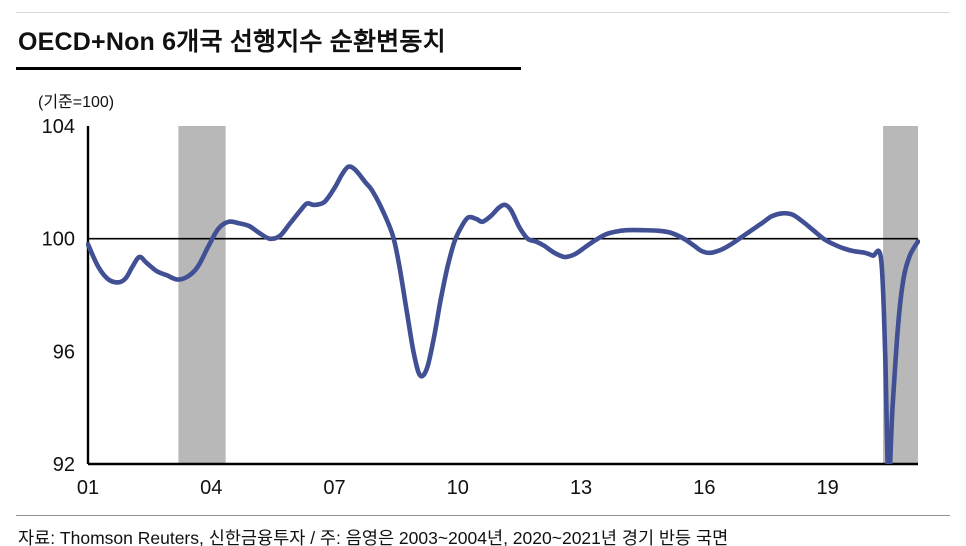 The height and width of the screenshot is (546, 966). I want to click on x-tick-label: 13, so click(581, 488).